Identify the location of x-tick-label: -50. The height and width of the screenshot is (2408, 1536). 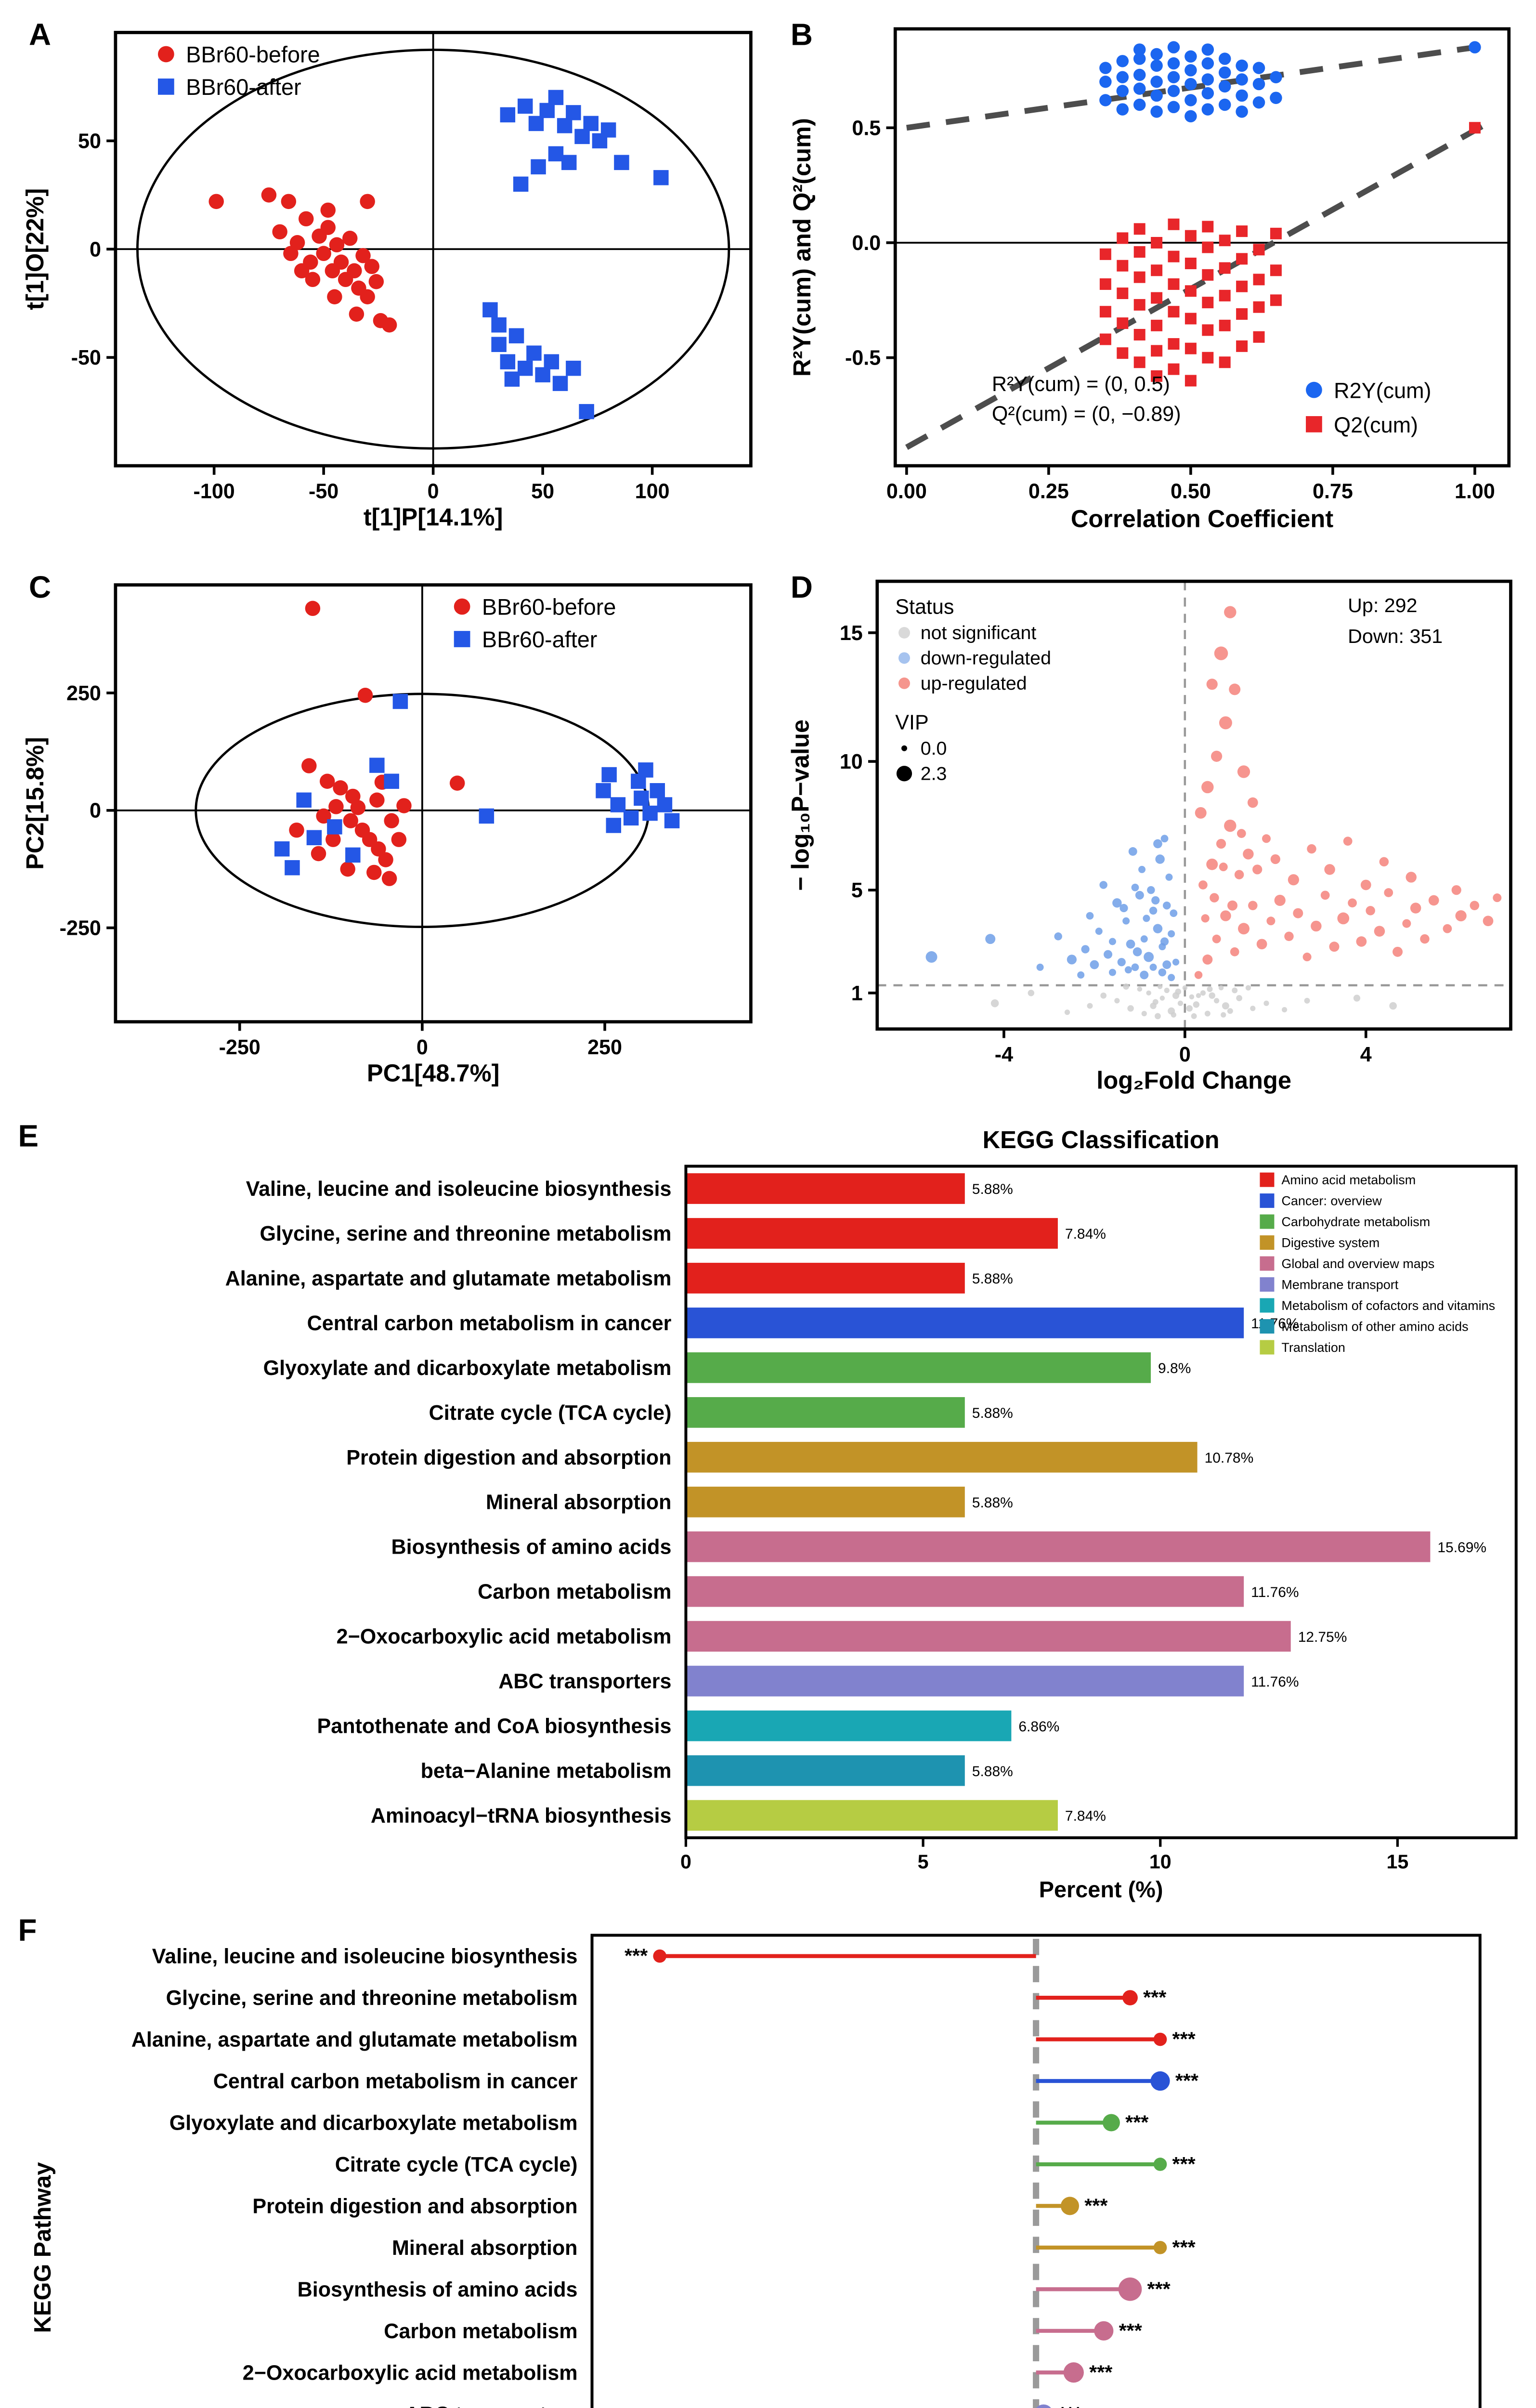
(323, 491).